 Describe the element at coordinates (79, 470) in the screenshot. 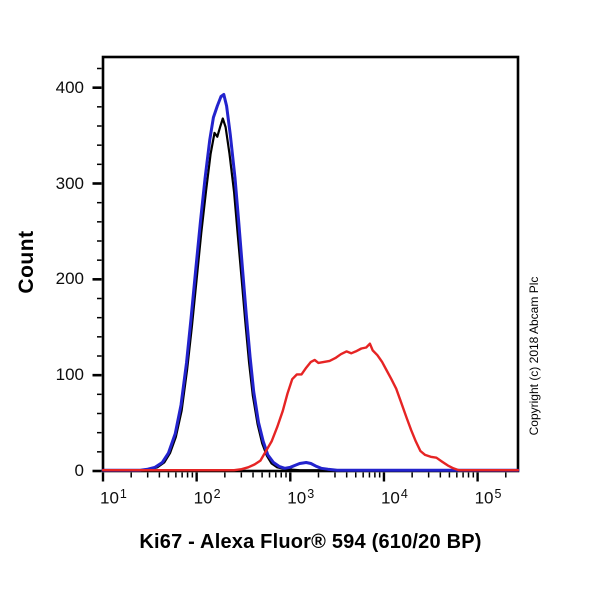

I see `y-tick-label: 0` at that location.